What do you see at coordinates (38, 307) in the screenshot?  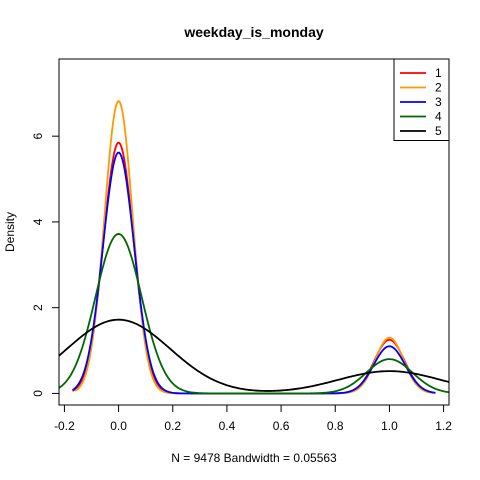 I see `y-tick-label: 2` at bounding box center [38, 307].